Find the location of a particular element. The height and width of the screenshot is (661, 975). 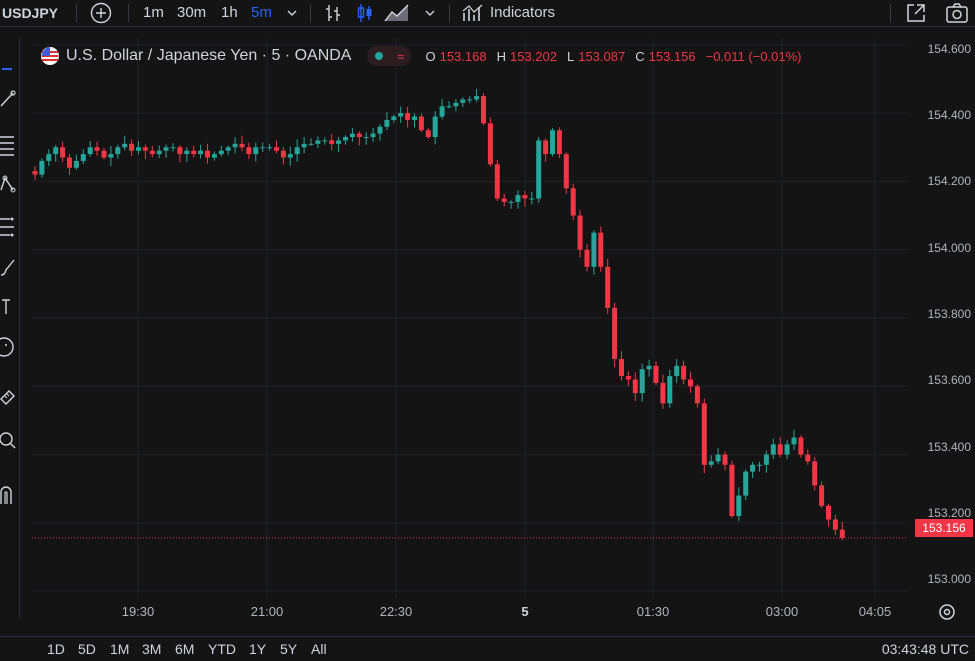

range-5d-button: 5D is located at coordinates (87, 649).